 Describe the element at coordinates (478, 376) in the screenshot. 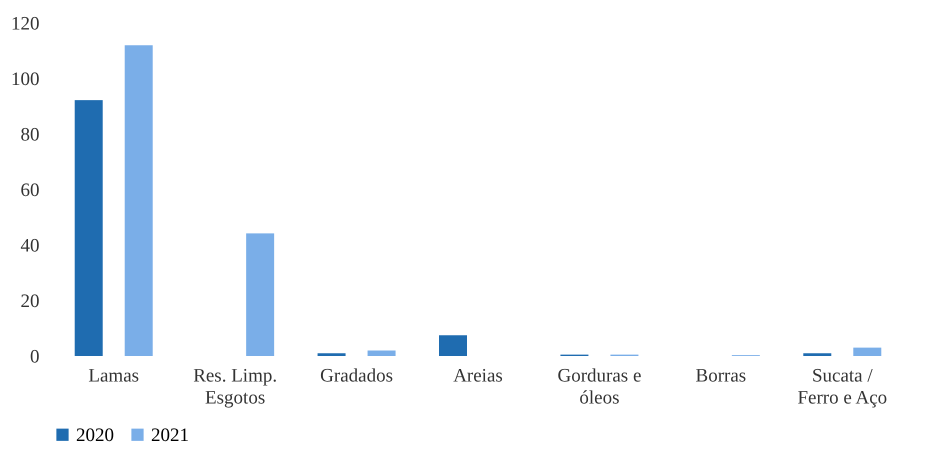

I see `x-tick-label: Areias` at that location.